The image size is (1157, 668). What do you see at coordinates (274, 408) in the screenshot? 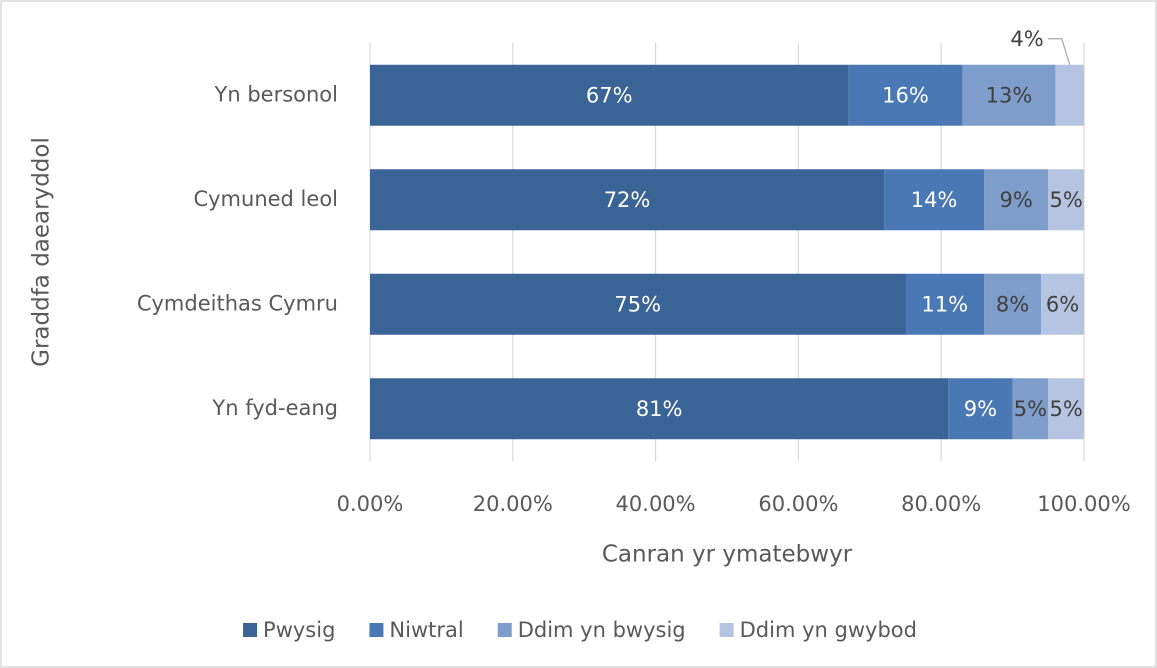
I see `y-tick-label: Yn fyd-eang` at bounding box center [274, 408].